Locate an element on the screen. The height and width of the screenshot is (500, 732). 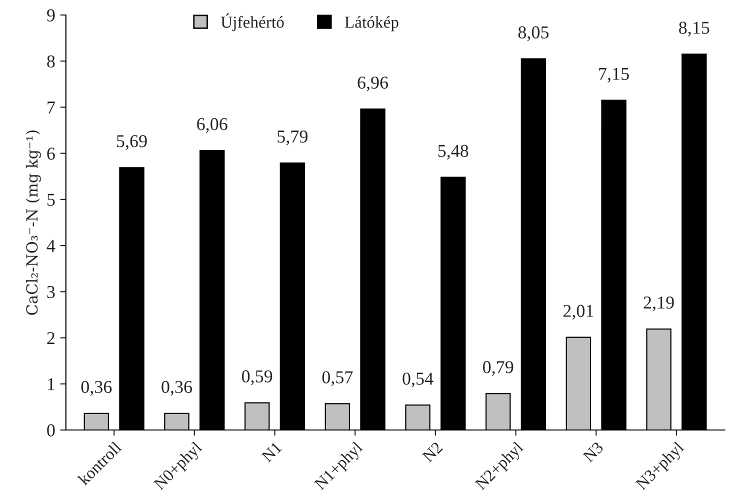
legend-label: Újfehértó is located at coordinates (252, 22).